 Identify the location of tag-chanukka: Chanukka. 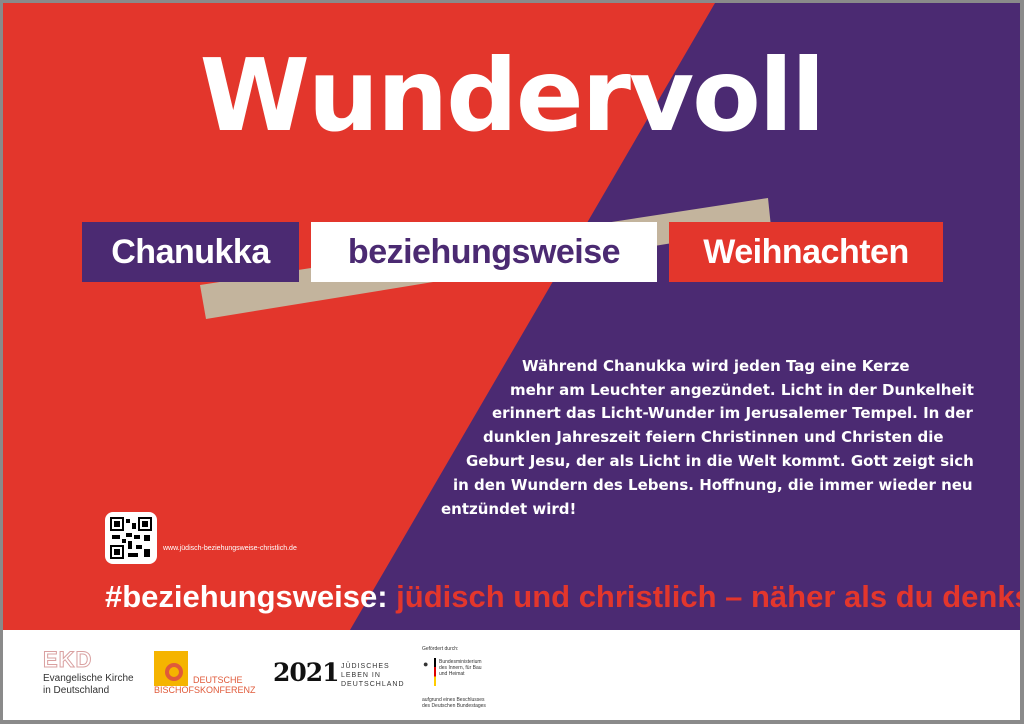
(190, 252).